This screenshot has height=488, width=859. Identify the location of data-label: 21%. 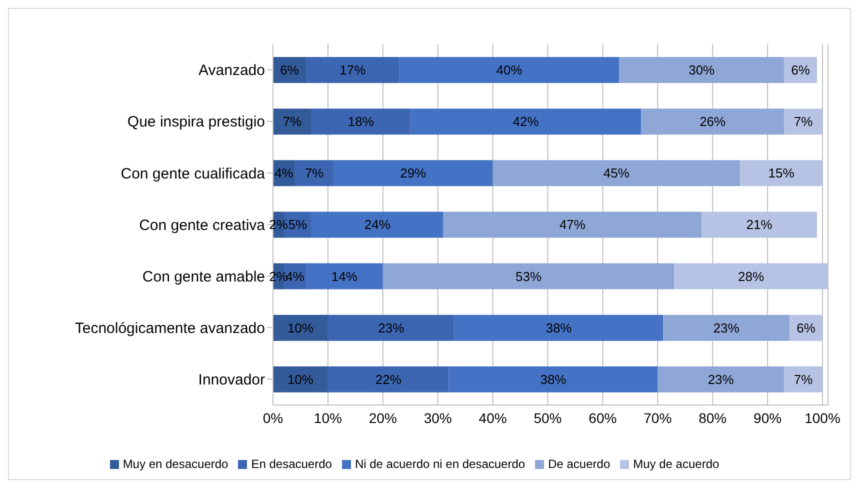
(759, 224).